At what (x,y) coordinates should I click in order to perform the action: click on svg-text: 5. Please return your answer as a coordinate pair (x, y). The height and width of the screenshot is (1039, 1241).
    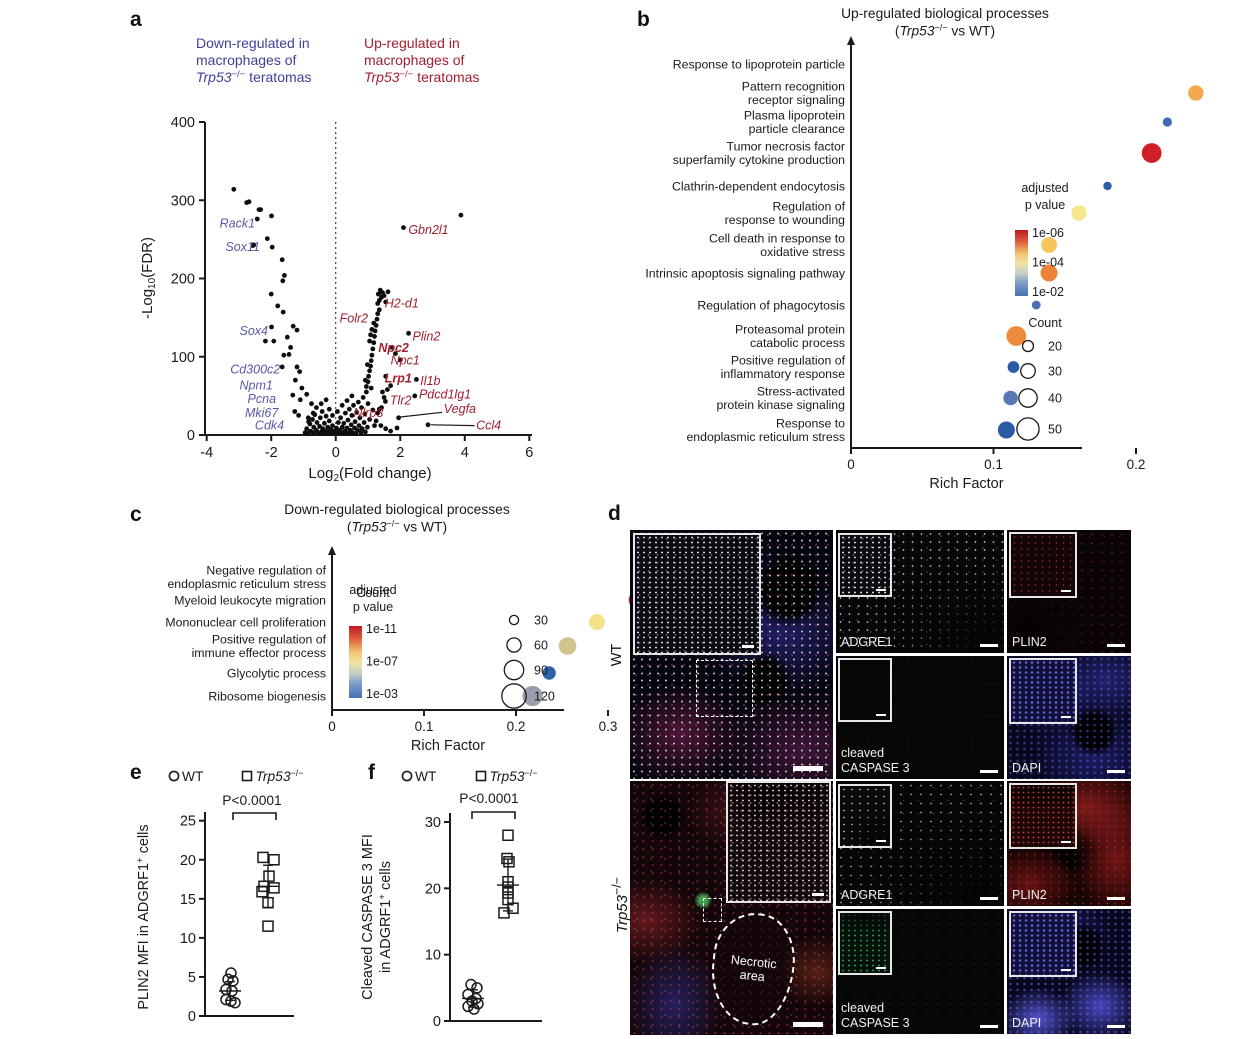
    Looking at the image, I should click on (192, 978).